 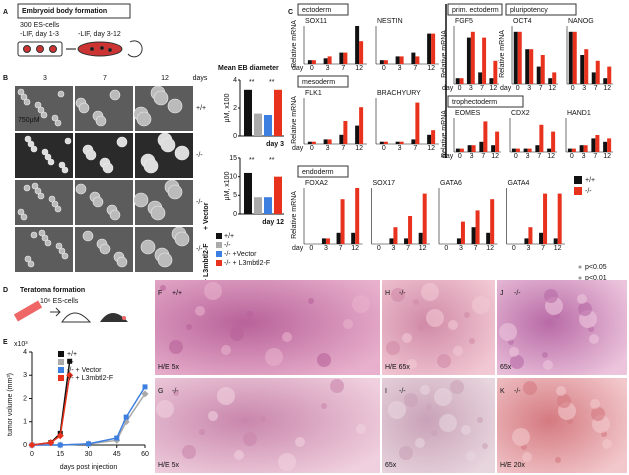 I want to click on group-title: trophectoderm, so click(x=474, y=102).